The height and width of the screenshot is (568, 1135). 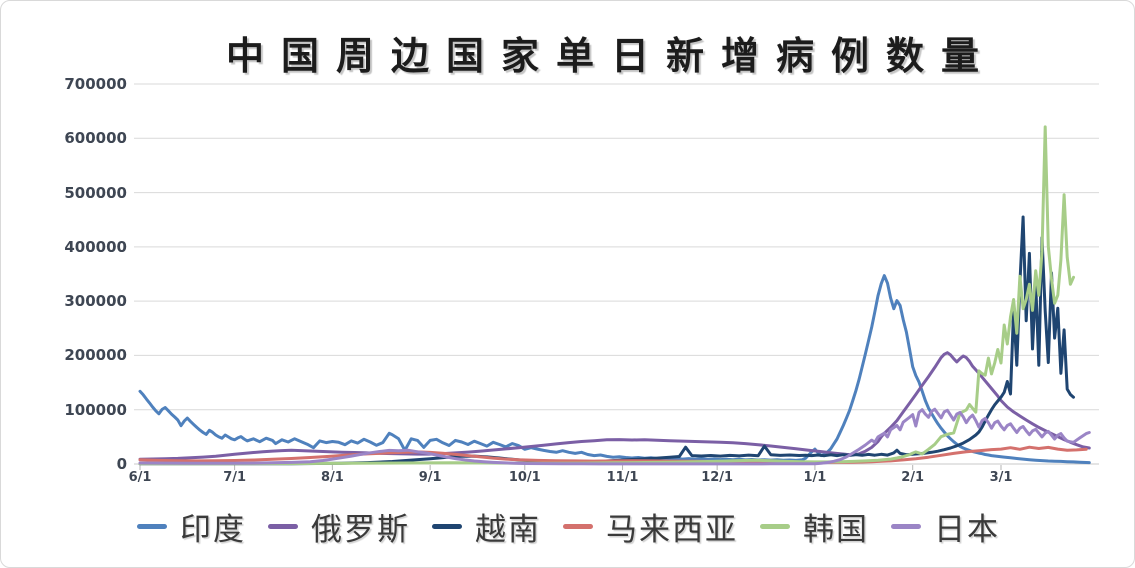 I want to click on legend-item-korea: 韩国, so click(x=814, y=526).